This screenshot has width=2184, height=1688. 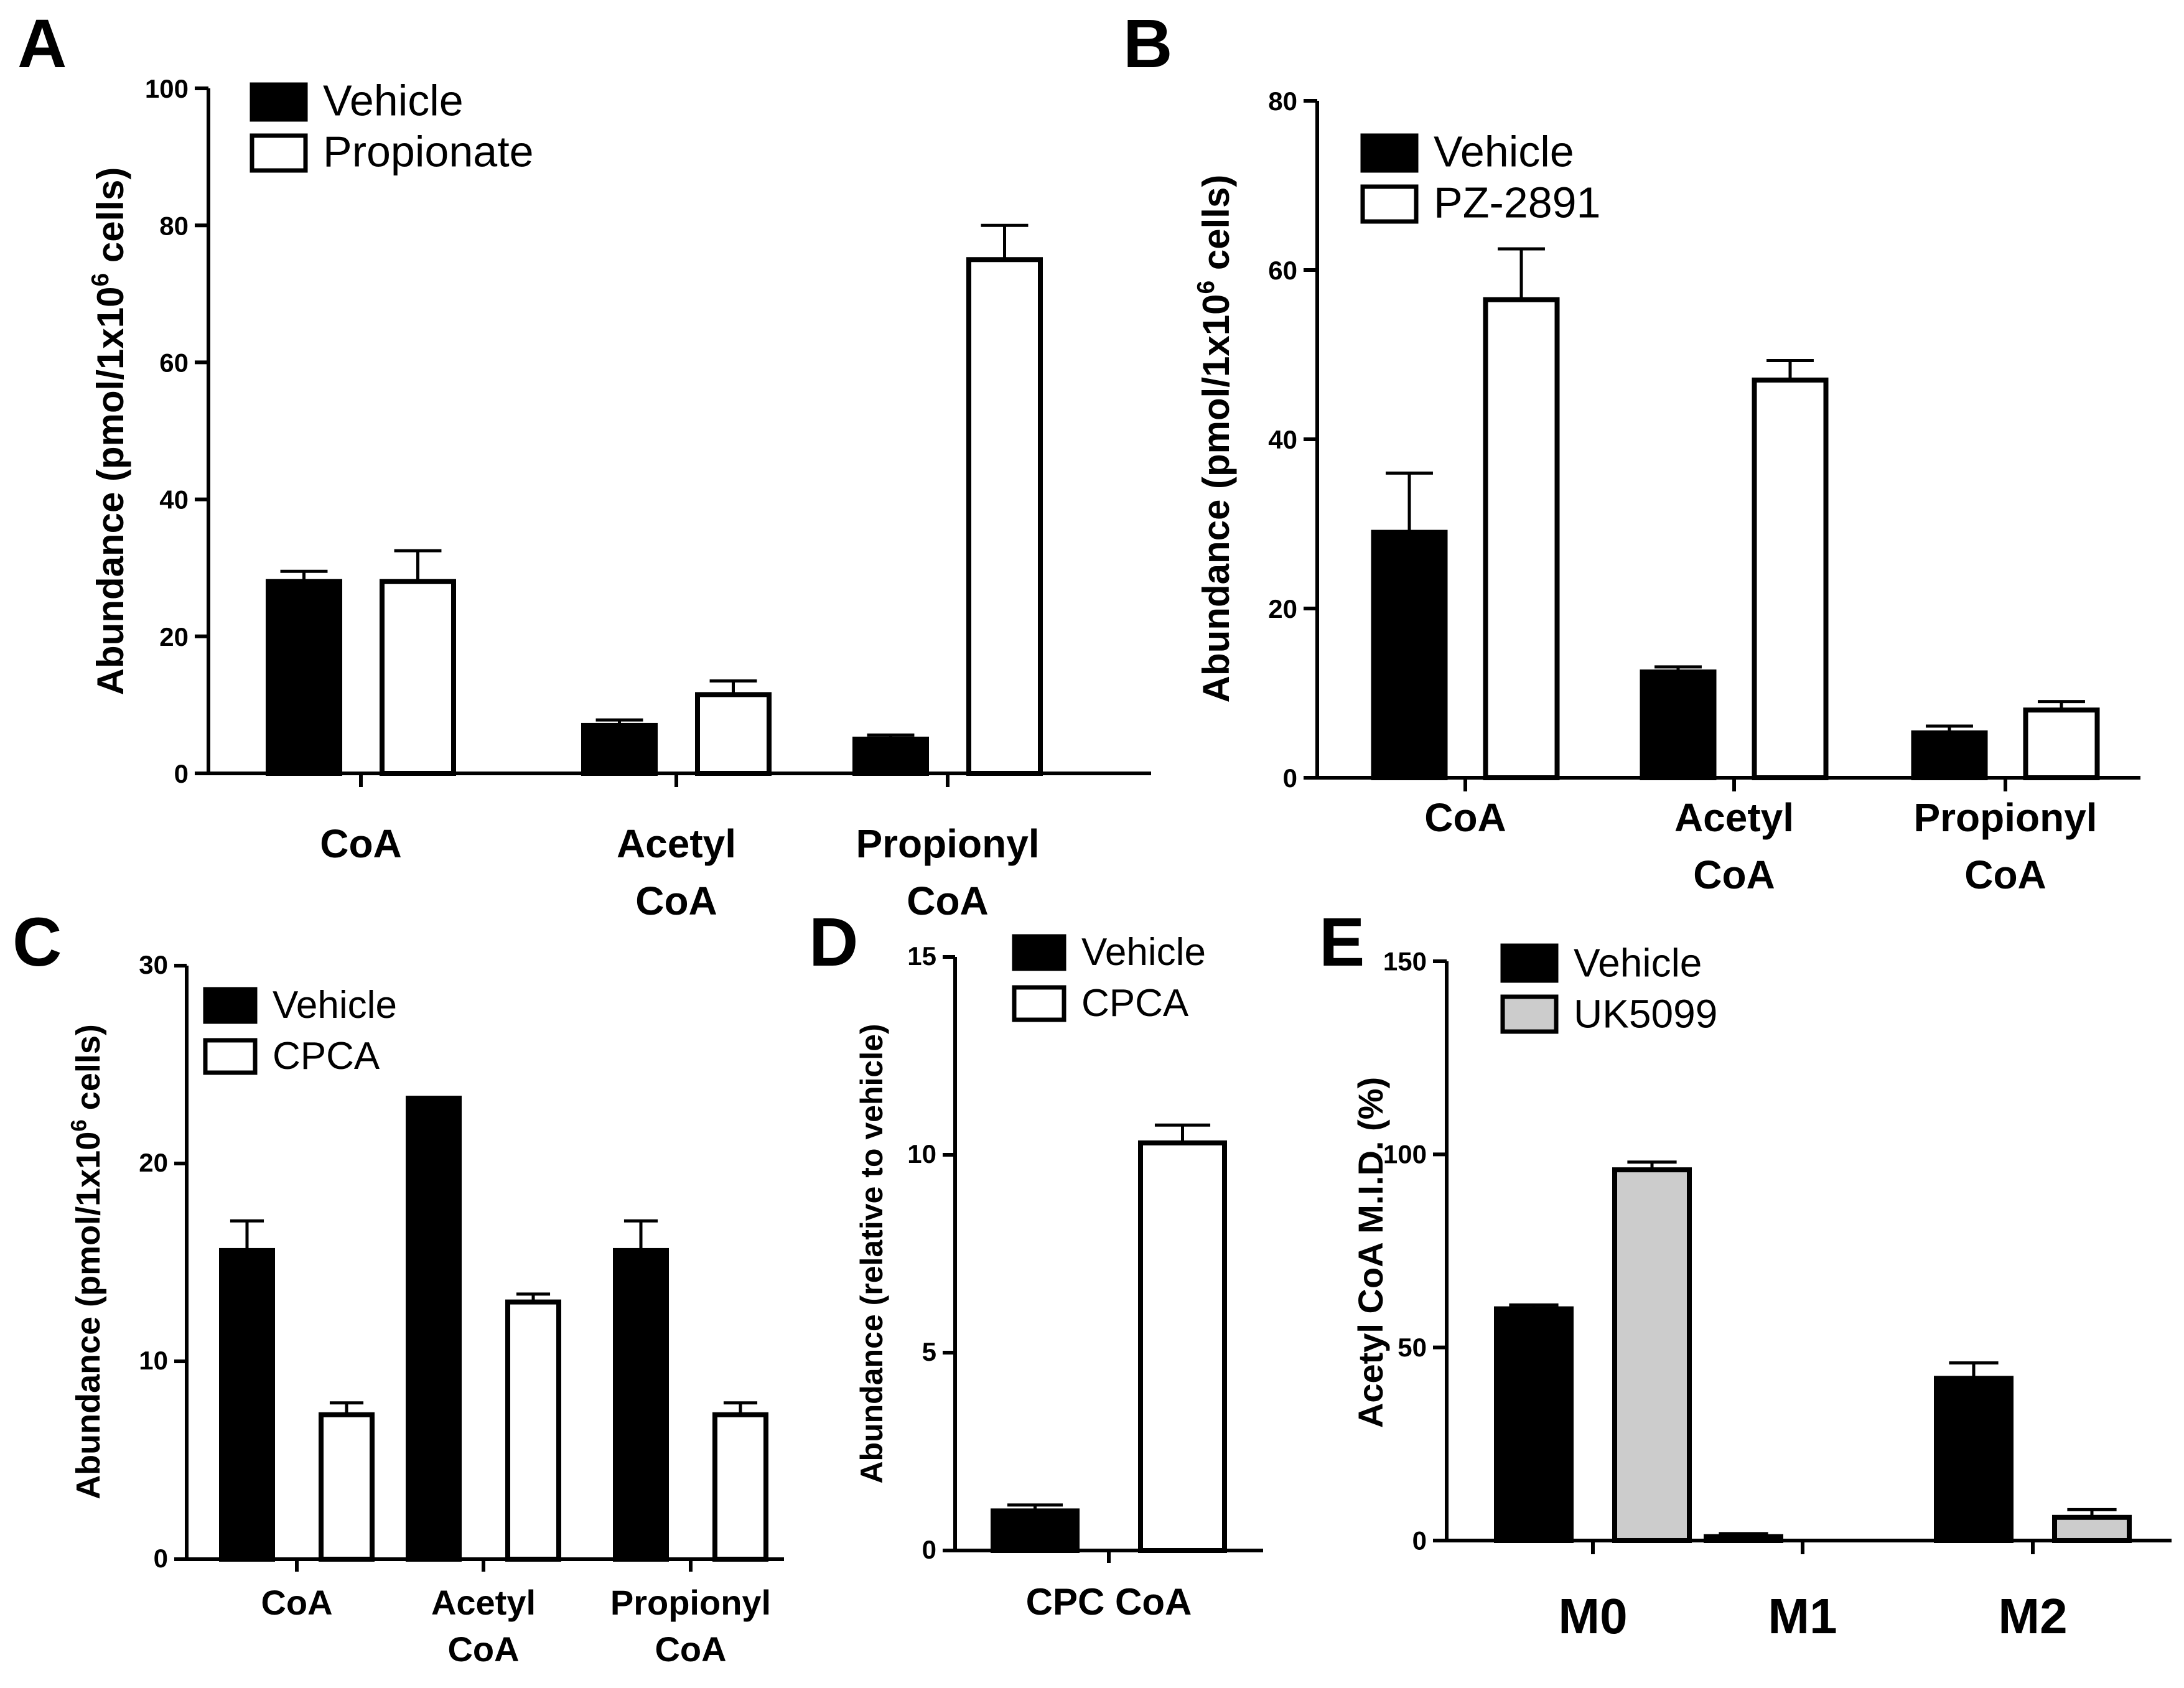 What do you see at coordinates (1592, 1616) in the screenshot?
I see `x-category-label: M0` at bounding box center [1592, 1616].